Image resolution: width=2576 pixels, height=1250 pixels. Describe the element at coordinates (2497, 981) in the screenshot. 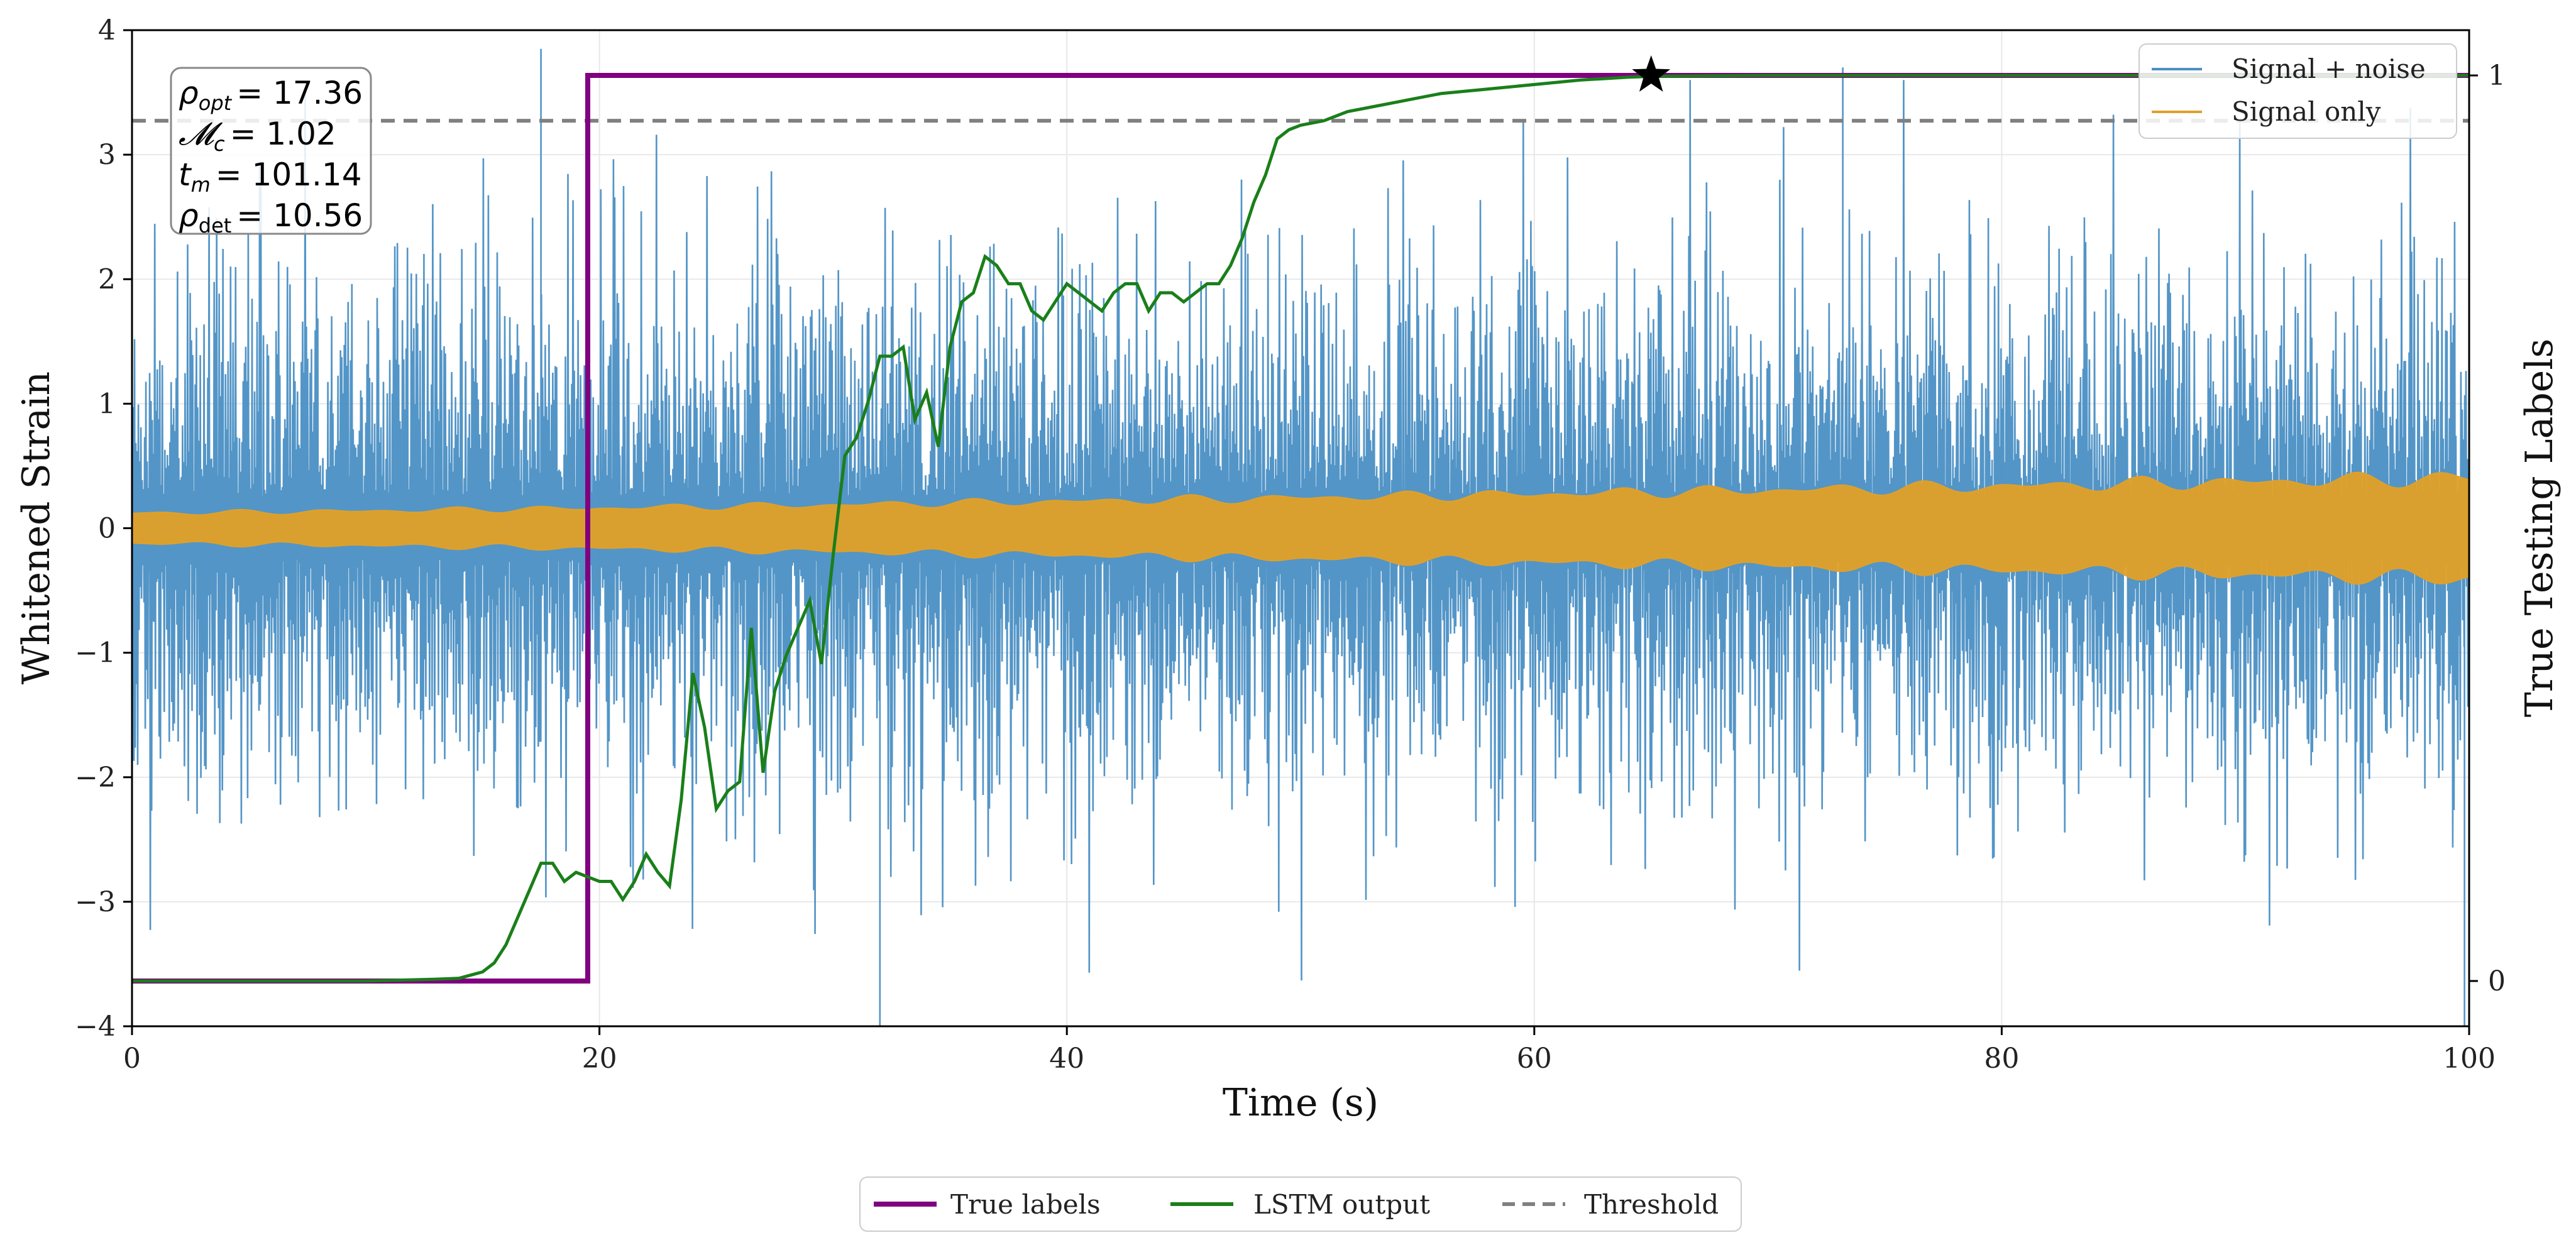

I see `y-right-tick-label: 0` at that location.